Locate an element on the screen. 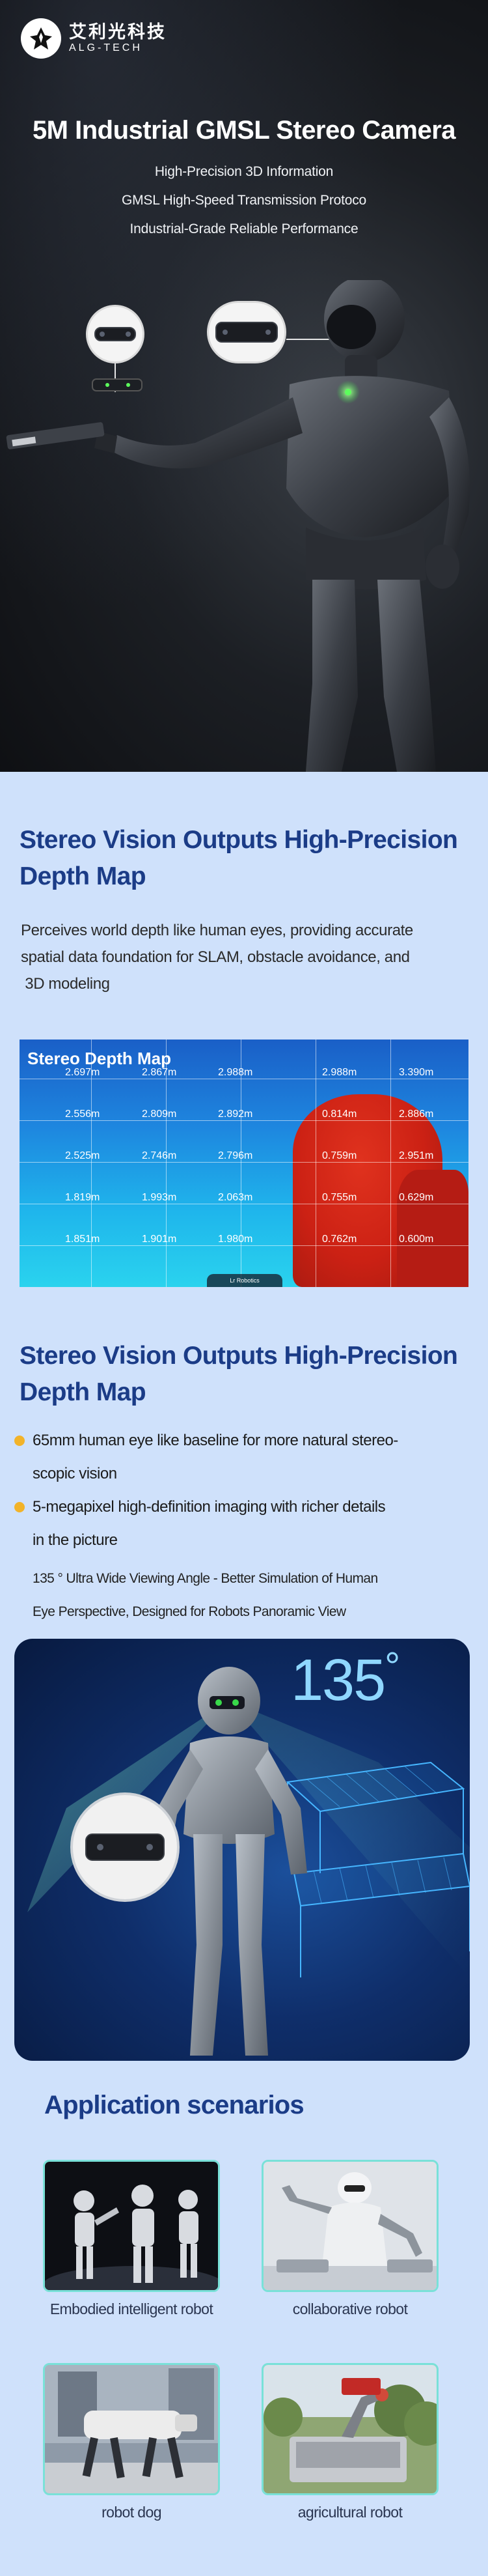  application-card-robot-dog is located at coordinates (131, 2429).